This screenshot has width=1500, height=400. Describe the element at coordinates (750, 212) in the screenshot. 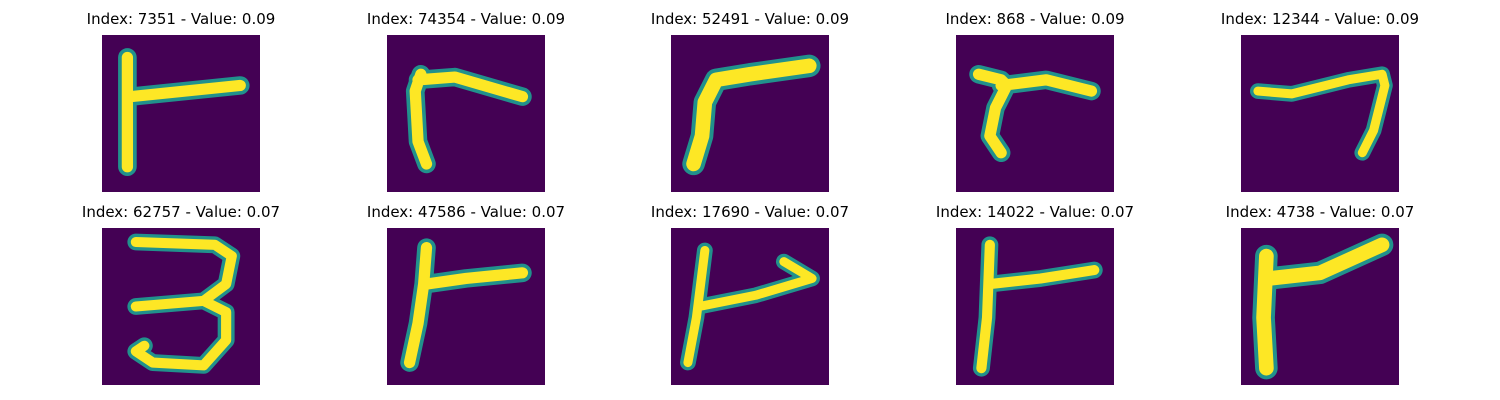

I see `panel-title: Index: 17690 - Value: 0.07` at that location.